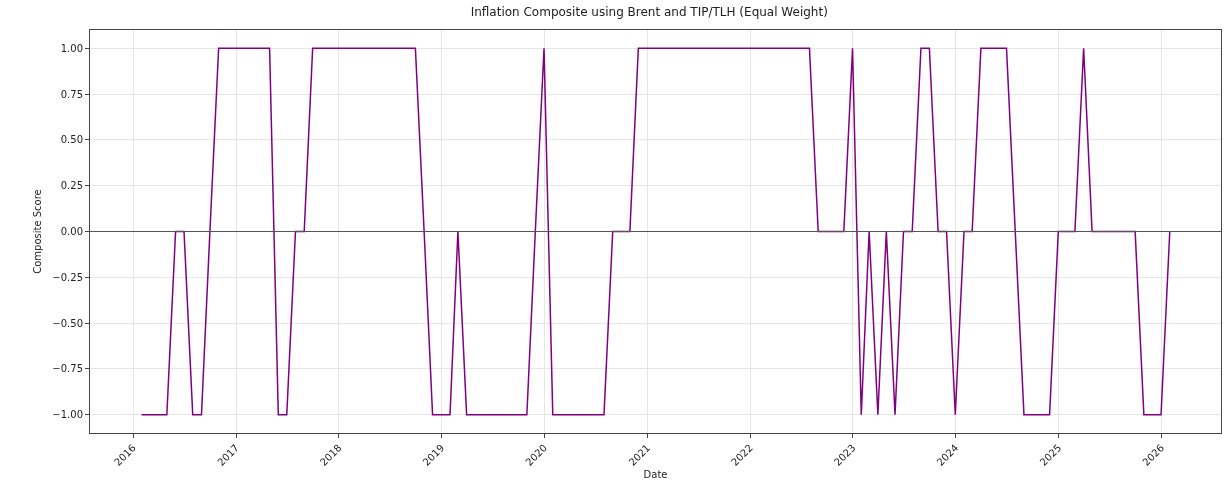 Image resolution: width=1225 pixels, height=497 pixels. What do you see at coordinates (71, 140) in the screenshot?
I see `y-tick-label: 0.50` at bounding box center [71, 140].